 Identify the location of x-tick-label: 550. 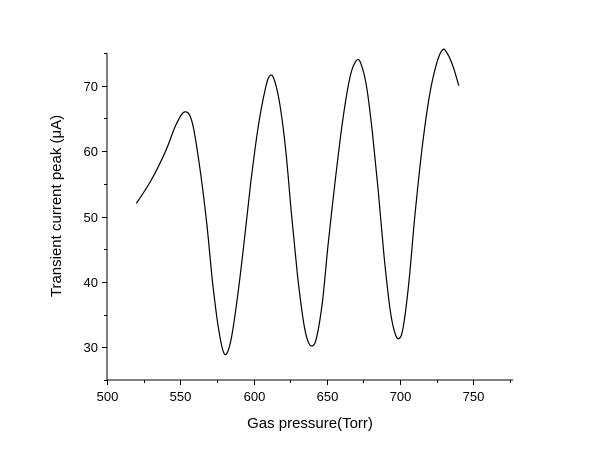
(181, 396).